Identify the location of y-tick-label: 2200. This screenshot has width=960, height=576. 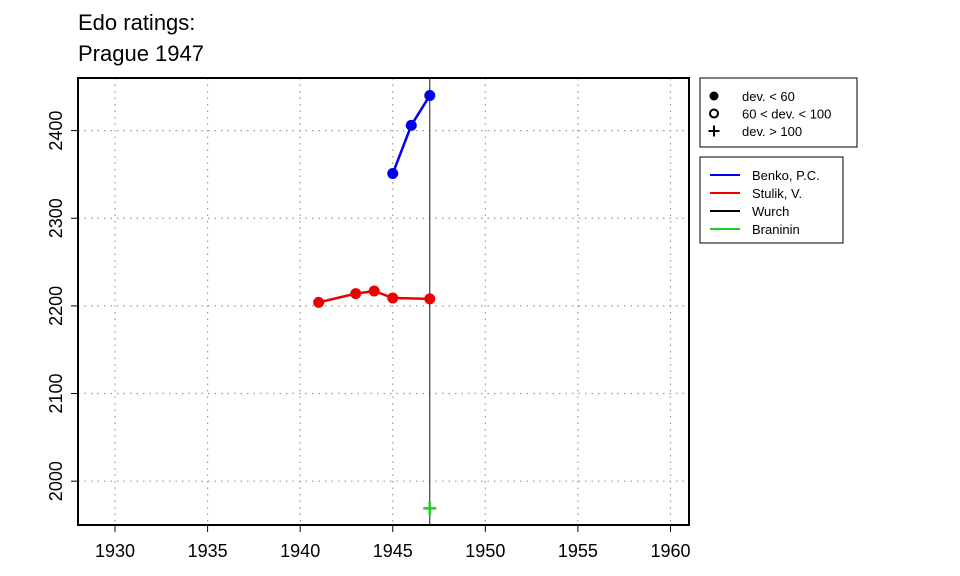
(56, 306).